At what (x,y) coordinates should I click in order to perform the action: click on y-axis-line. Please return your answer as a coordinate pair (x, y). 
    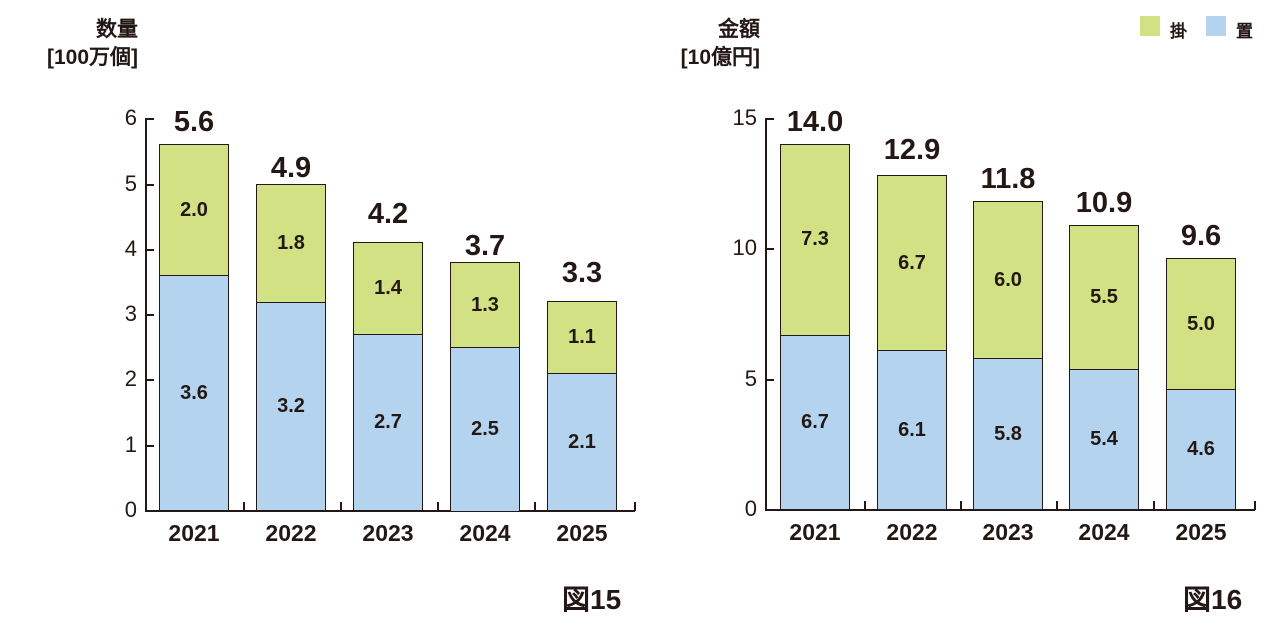
    Looking at the image, I should click on (766, 313).